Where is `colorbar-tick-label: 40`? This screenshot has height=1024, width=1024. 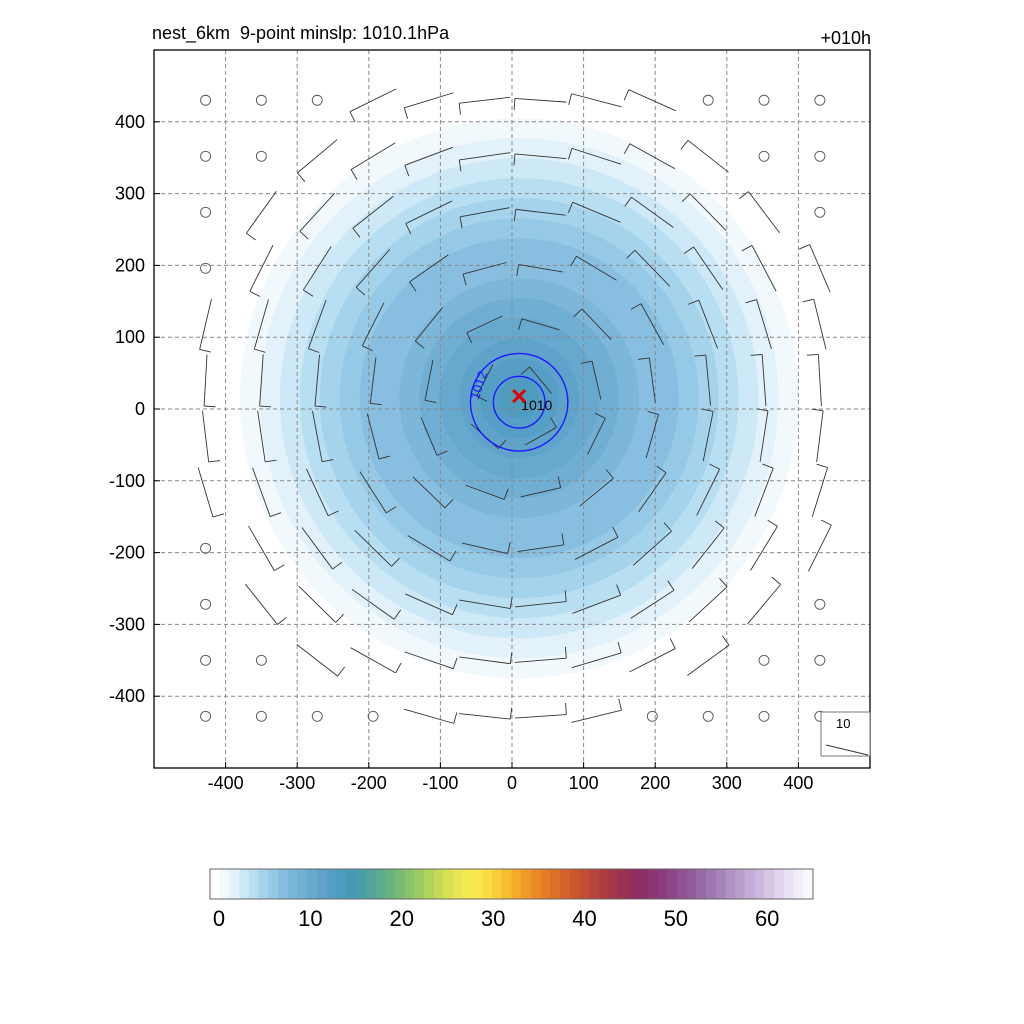
colorbar-tick-label: 40 is located at coordinates (584, 918).